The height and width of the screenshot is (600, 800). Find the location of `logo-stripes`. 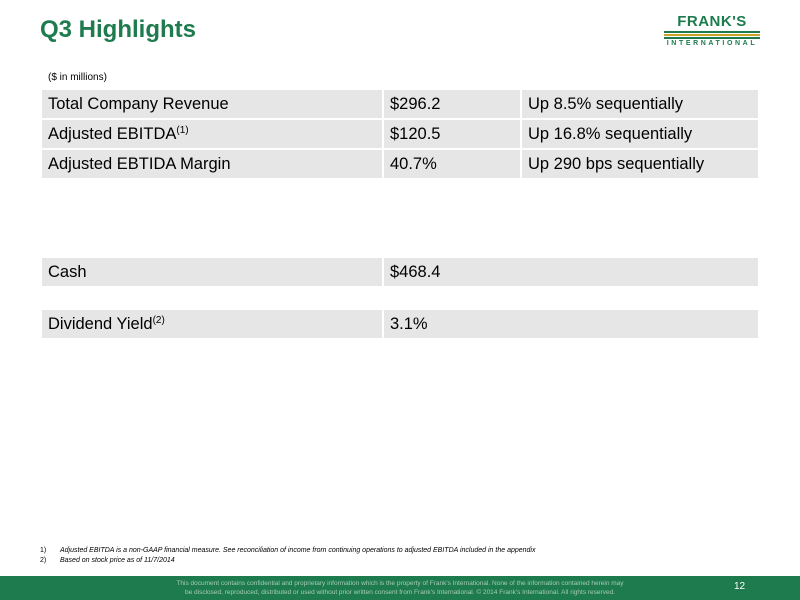

logo-stripes is located at coordinates (712, 35).